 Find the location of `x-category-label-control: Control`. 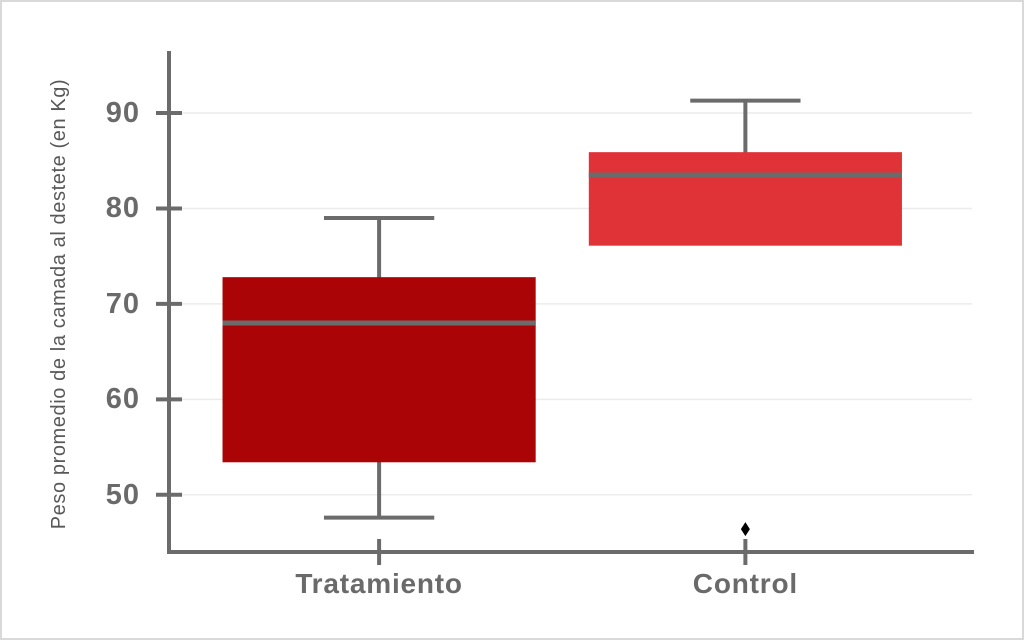

x-category-label-control: Control is located at coordinates (745, 583).